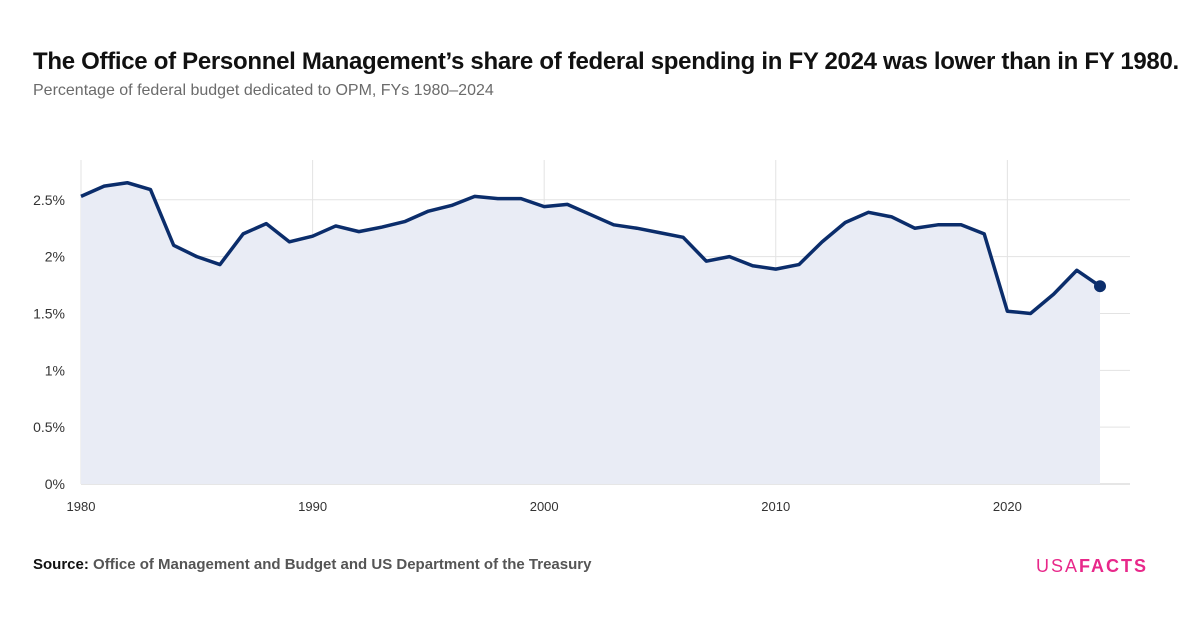 The image size is (1200, 628). What do you see at coordinates (81, 506) in the screenshot?
I see `x-tick-label: 1980` at bounding box center [81, 506].